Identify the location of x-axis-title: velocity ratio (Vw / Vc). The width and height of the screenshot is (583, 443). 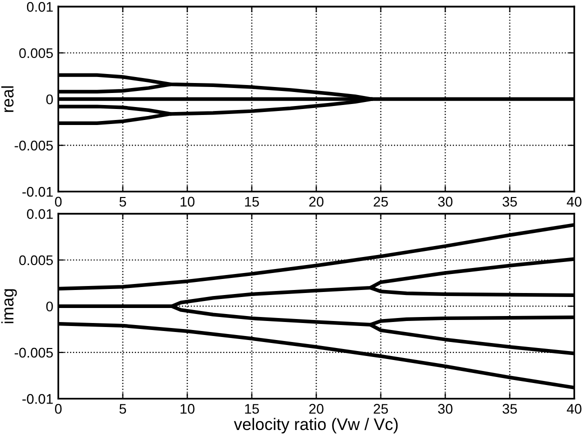
(316, 426).